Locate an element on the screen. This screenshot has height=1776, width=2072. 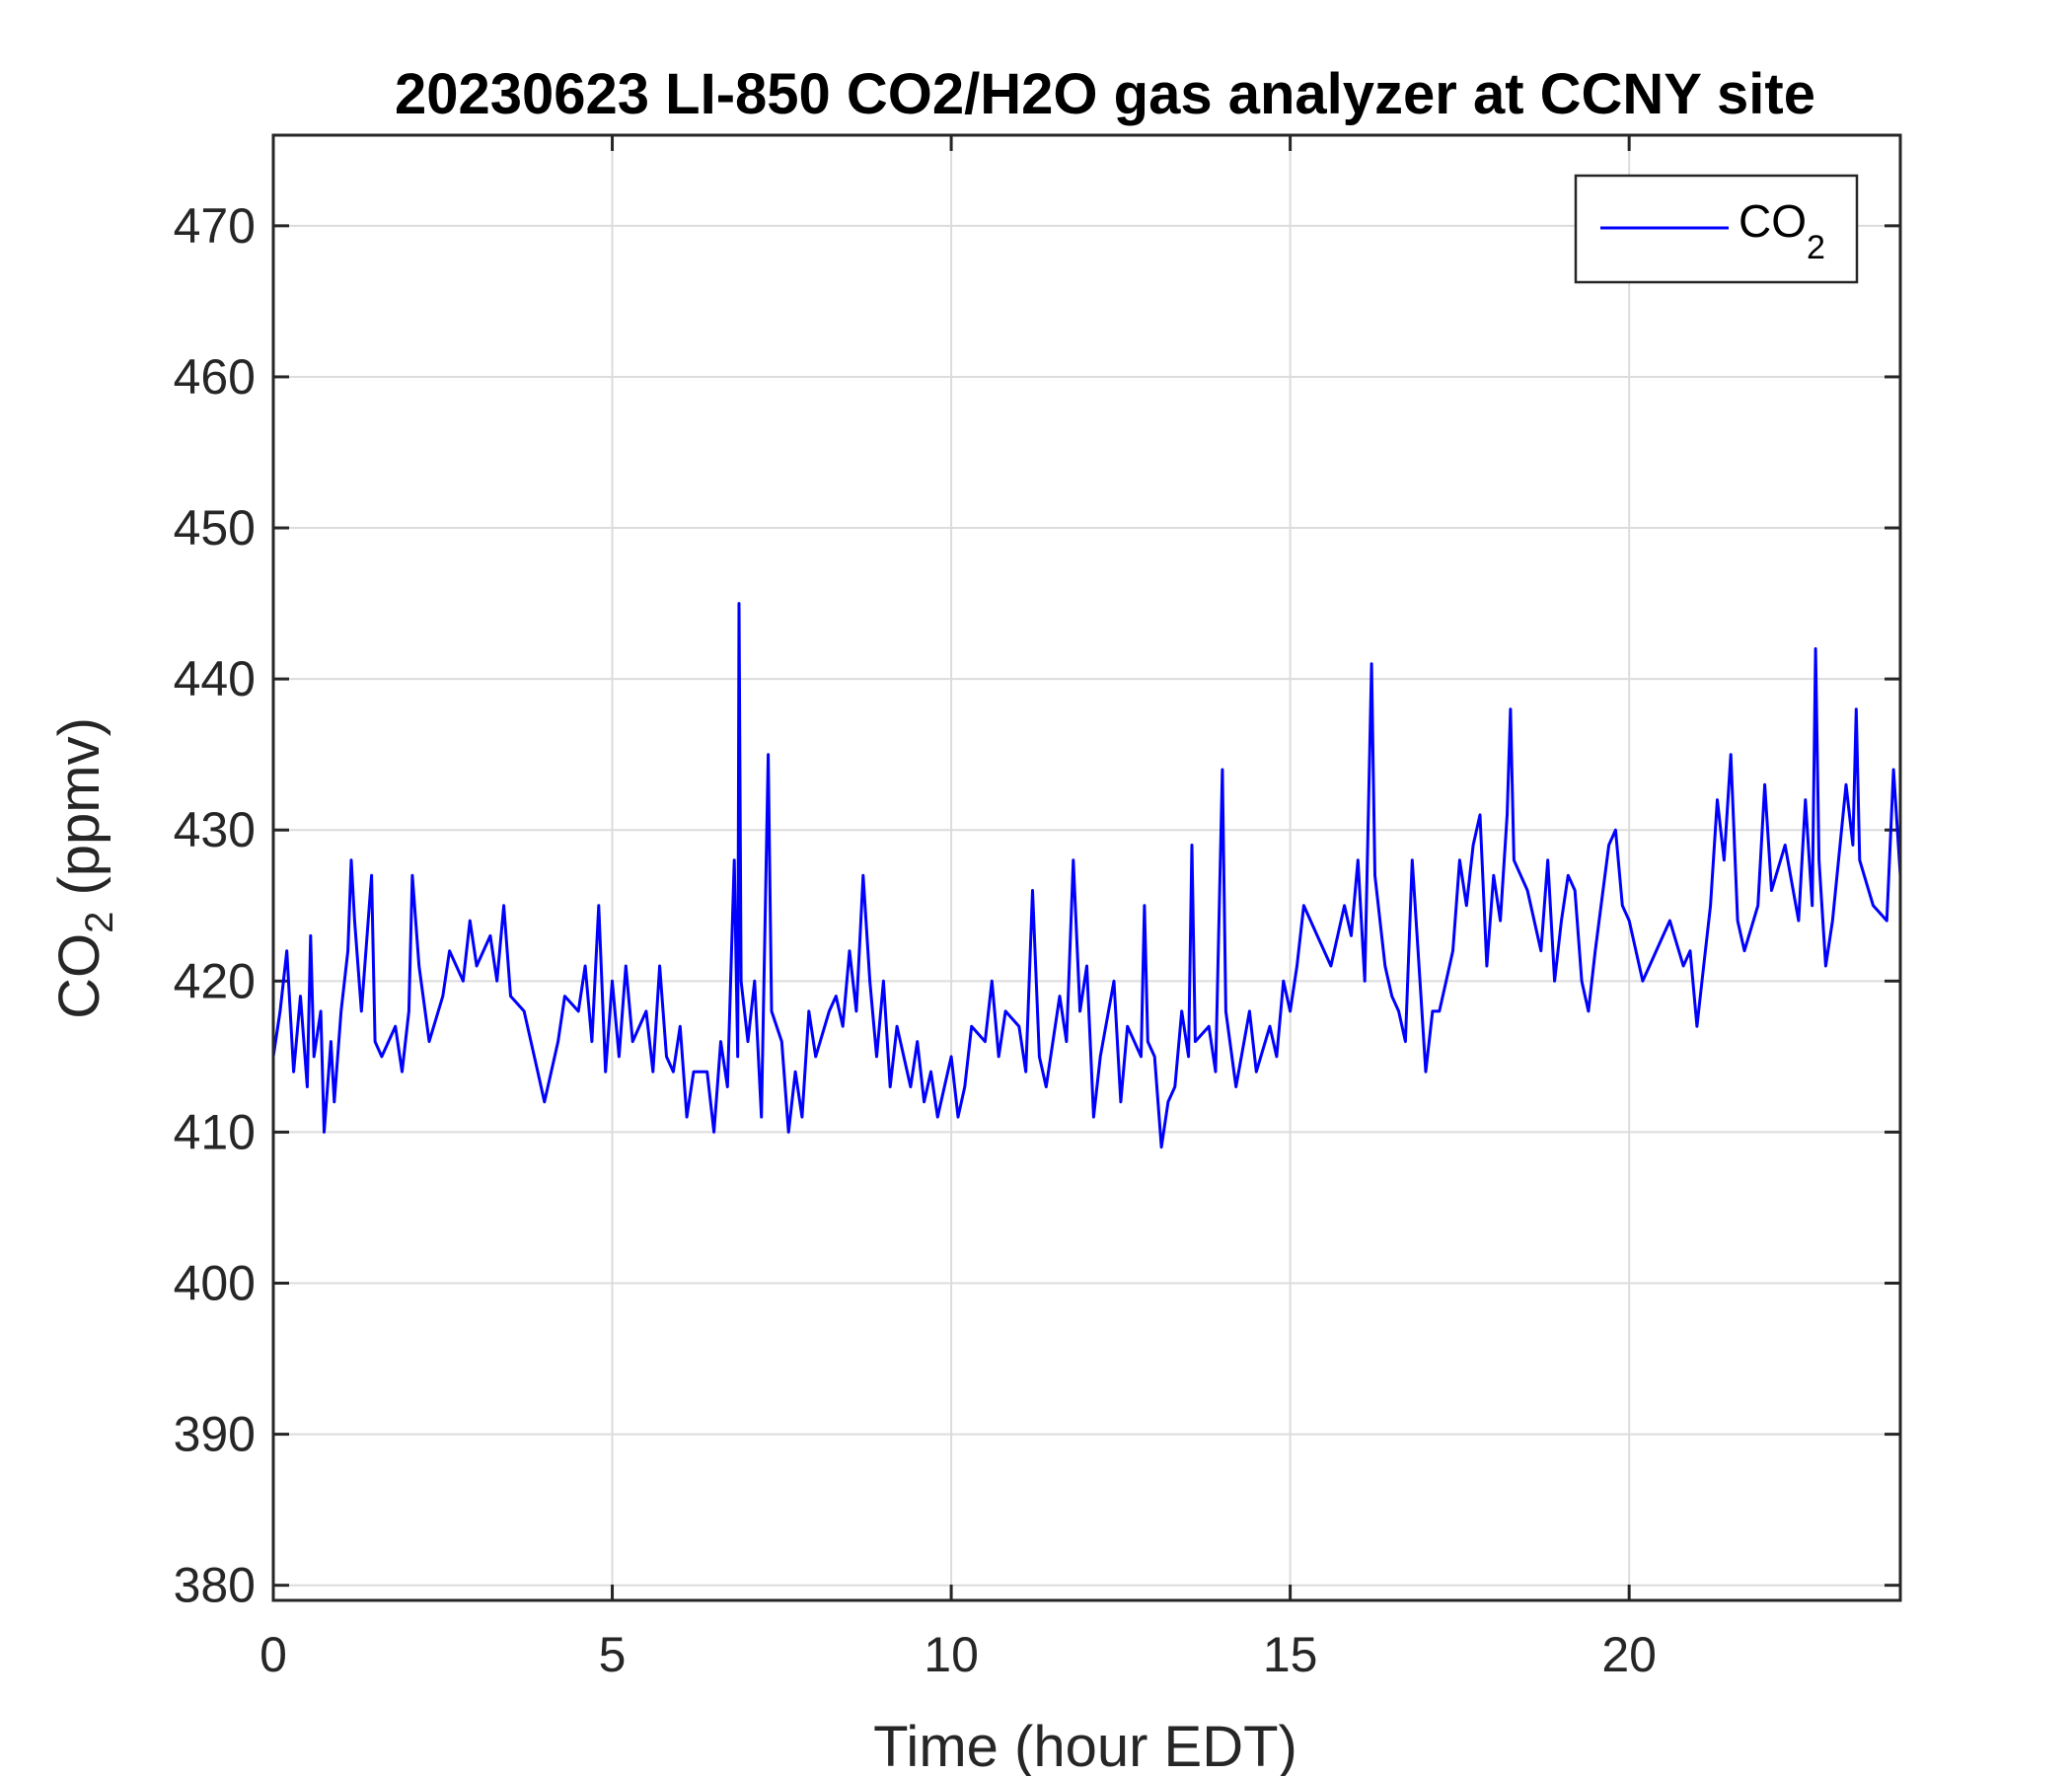
x-tick-label: 20 is located at coordinates (1629, 1655).